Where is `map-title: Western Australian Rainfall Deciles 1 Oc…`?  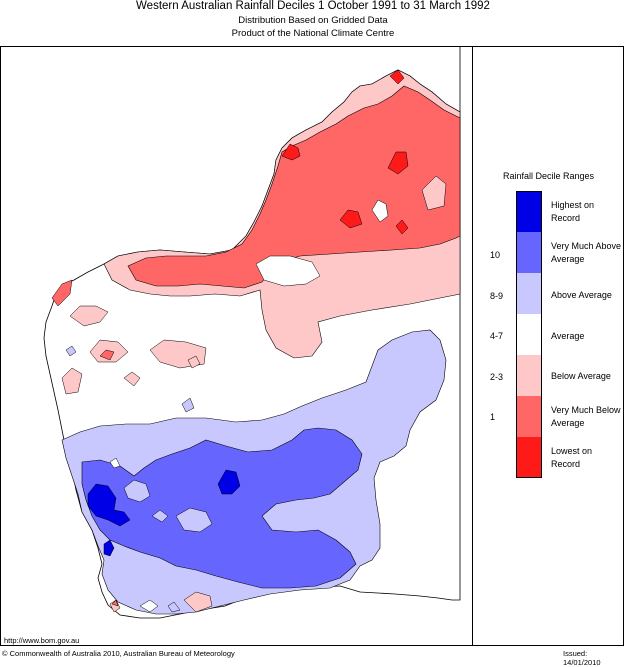
map-title: Western Australian Rainfall Deciles 1 Oc… is located at coordinates (313, 6).